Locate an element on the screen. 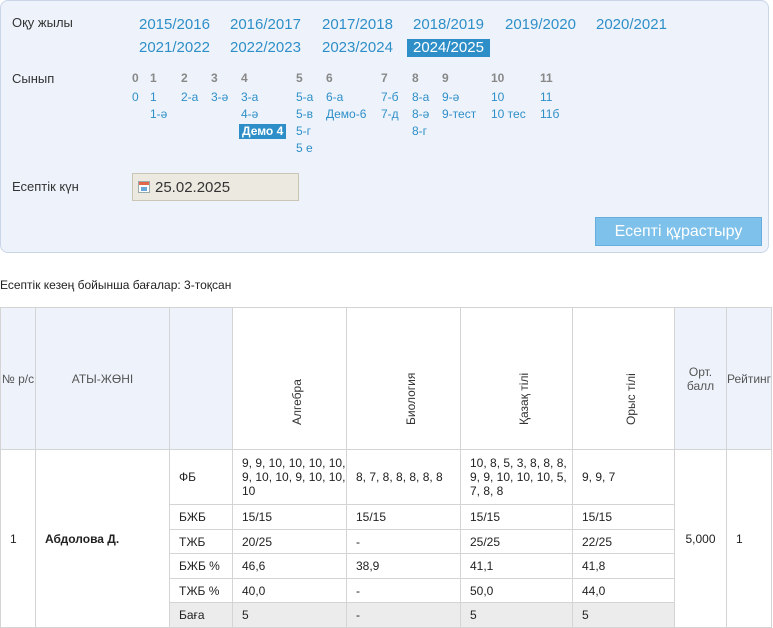 The image size is (773, 628). grade-cell: 46,6 is located at coordinates (289, 566).